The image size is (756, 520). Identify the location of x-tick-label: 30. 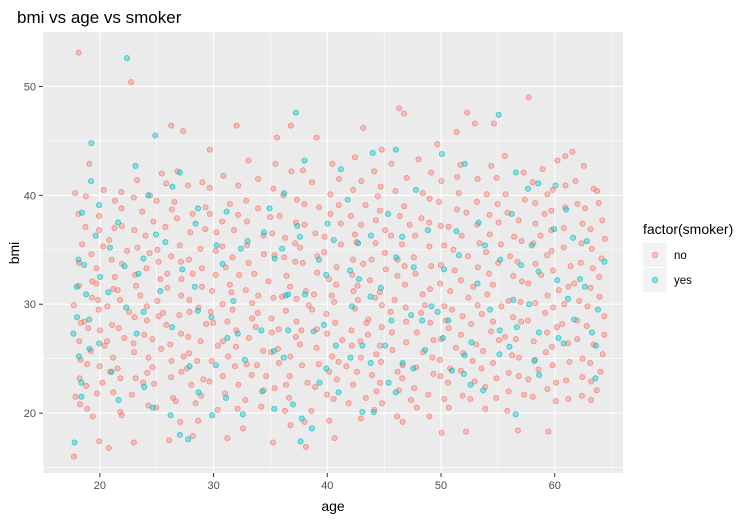
(213, 486).